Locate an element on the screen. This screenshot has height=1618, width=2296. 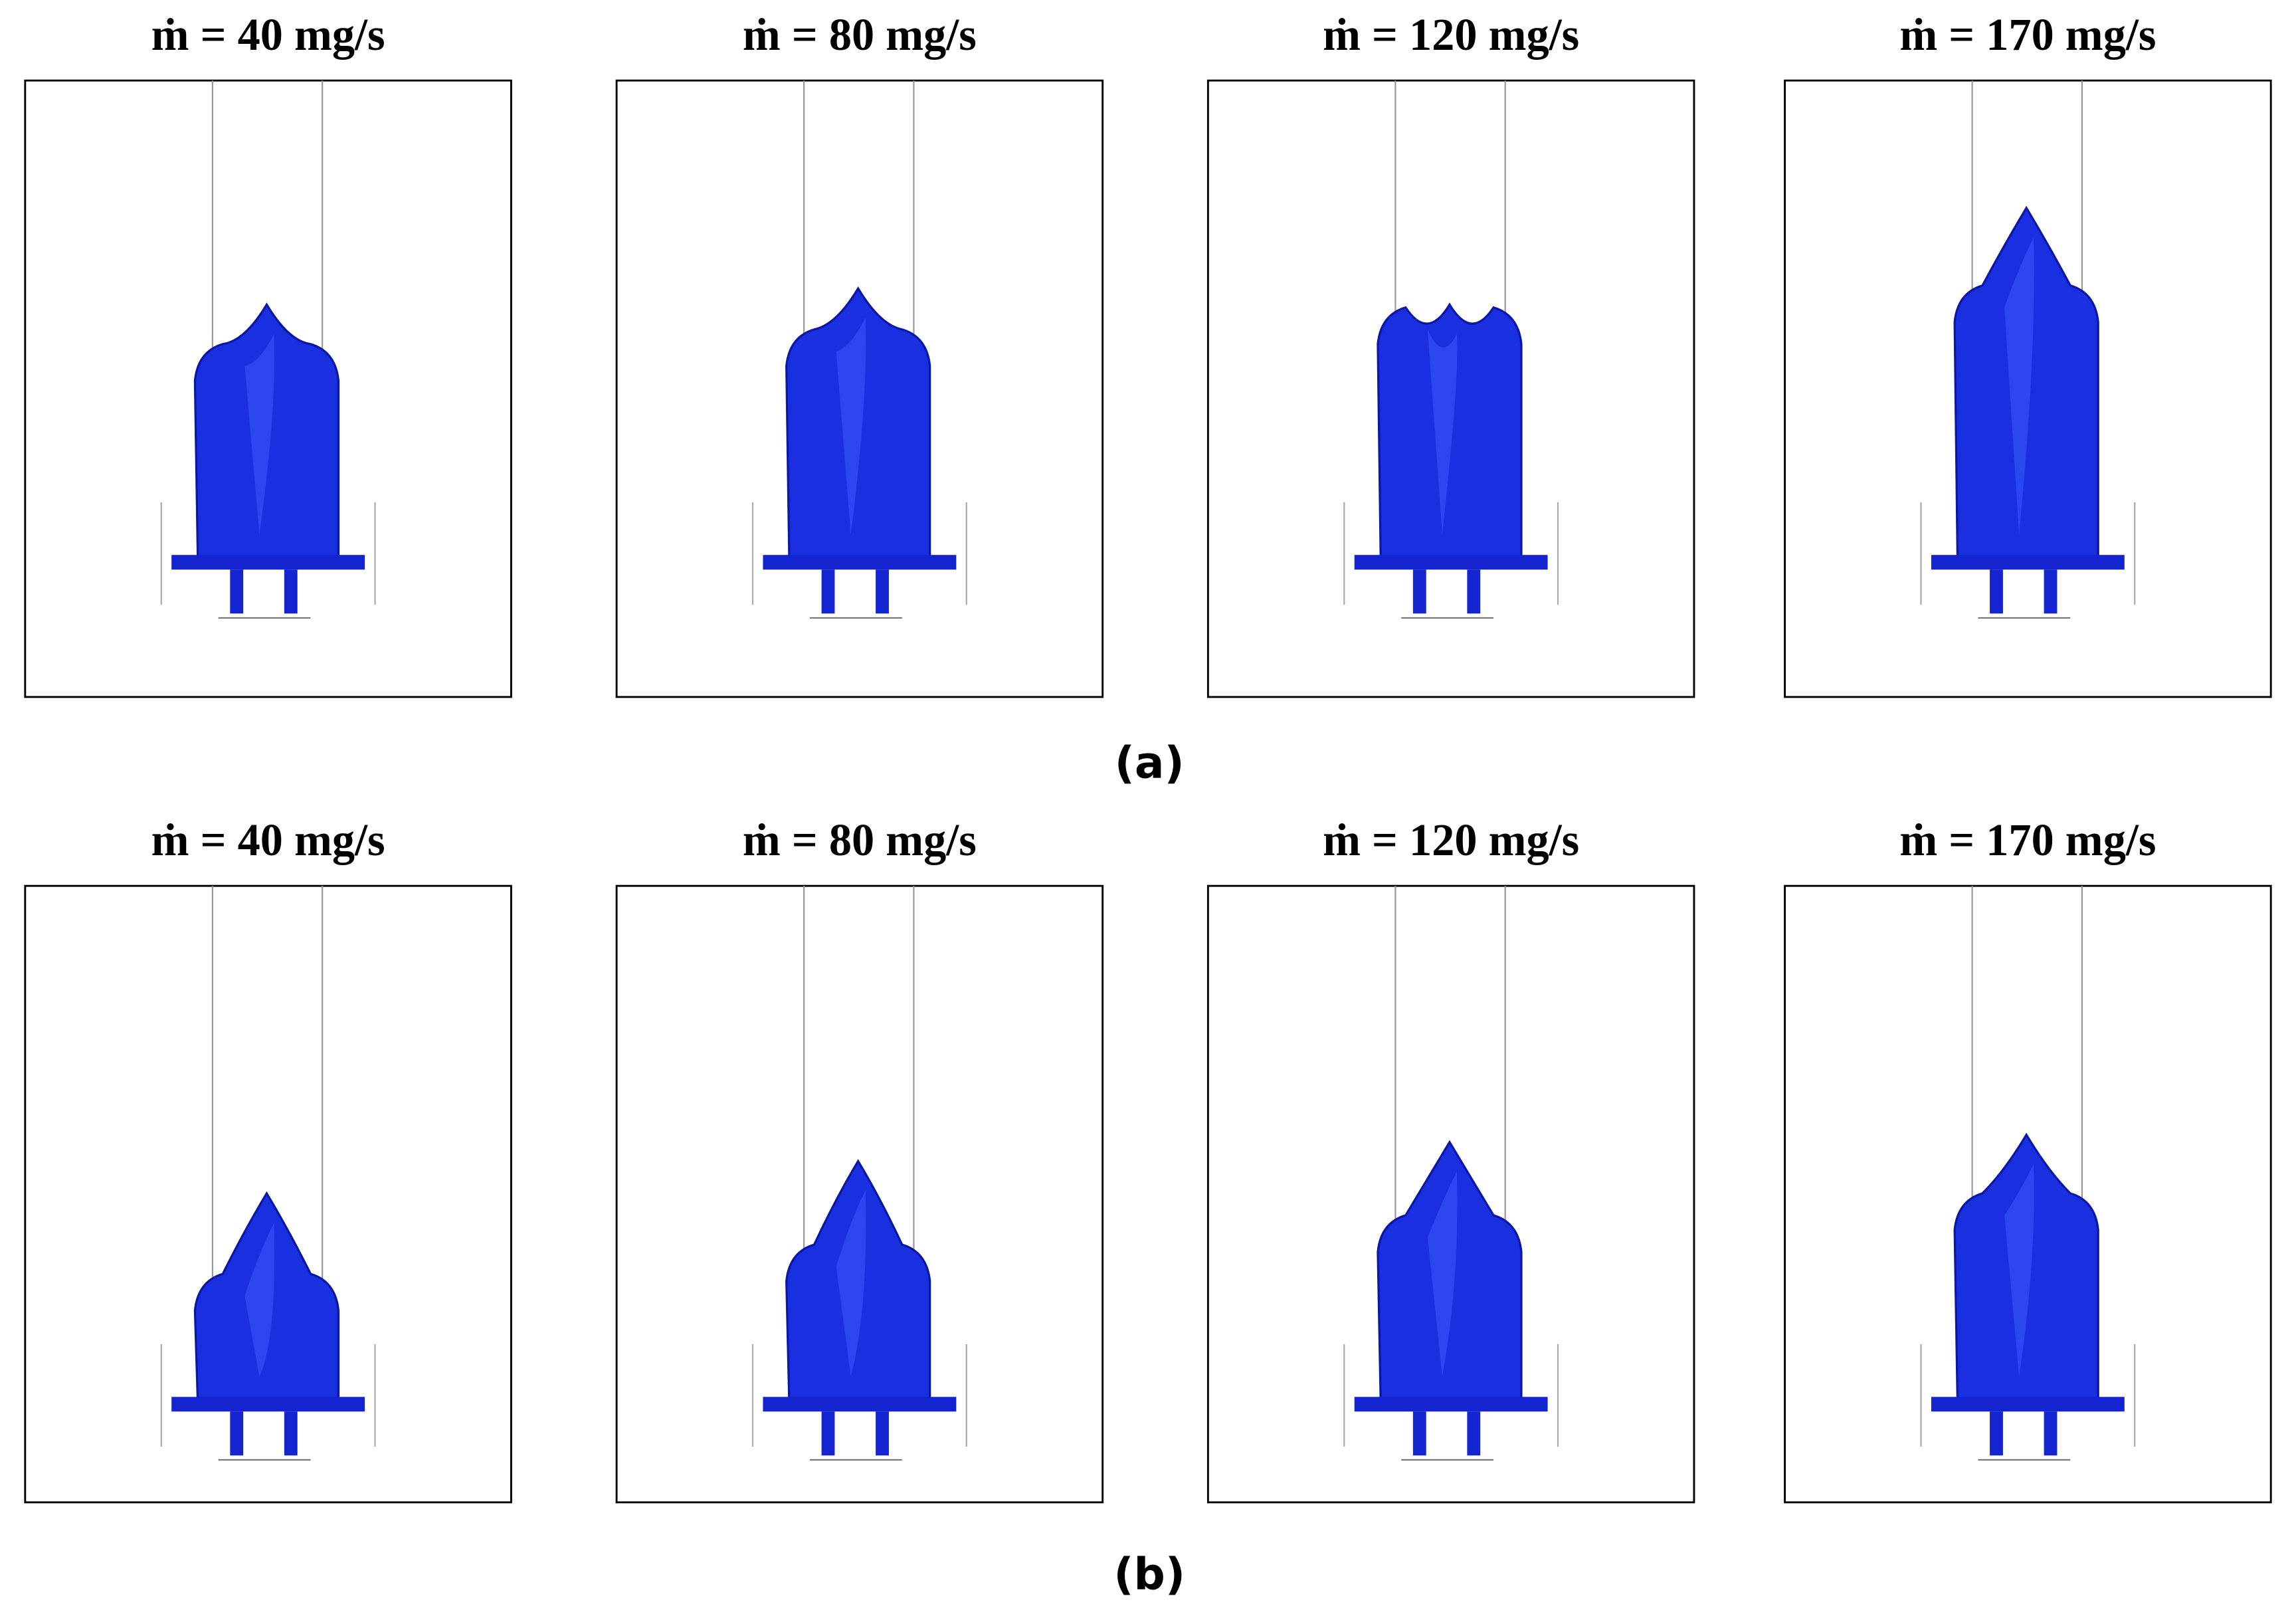
row-label: (a) is located at coordinates (1150, 763).